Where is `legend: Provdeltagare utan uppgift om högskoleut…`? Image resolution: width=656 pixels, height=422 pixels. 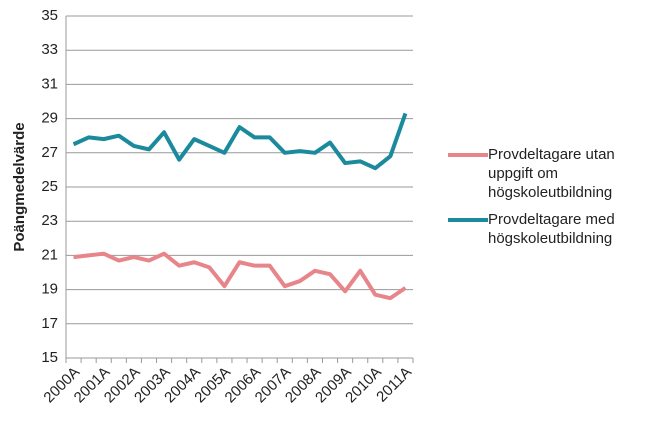 legend: Provdeltagare utan uppgift om högskoleut… is located at coordinates (550, 200).